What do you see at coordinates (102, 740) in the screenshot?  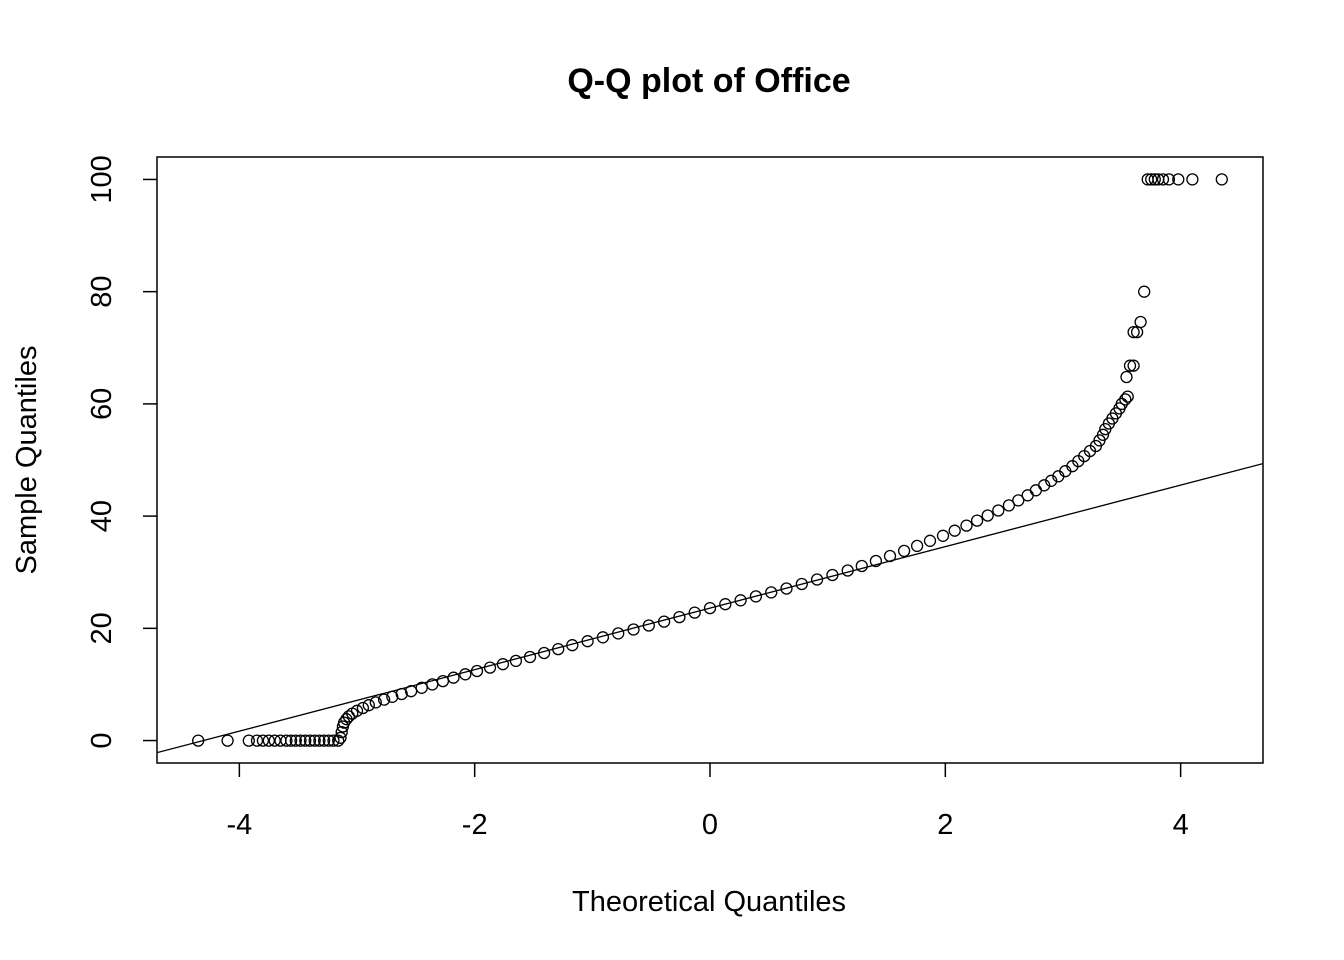 I see `y-tick-label: 0` at bounding box center [102, 740].